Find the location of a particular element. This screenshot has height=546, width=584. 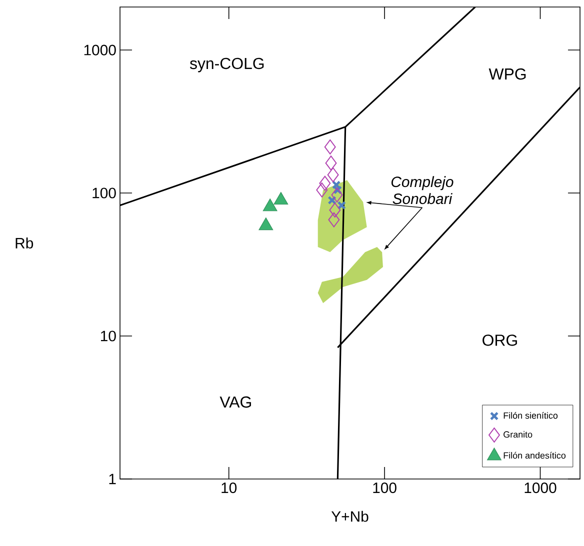

annotation: syn-COLG is located at coordinates (227, 65).